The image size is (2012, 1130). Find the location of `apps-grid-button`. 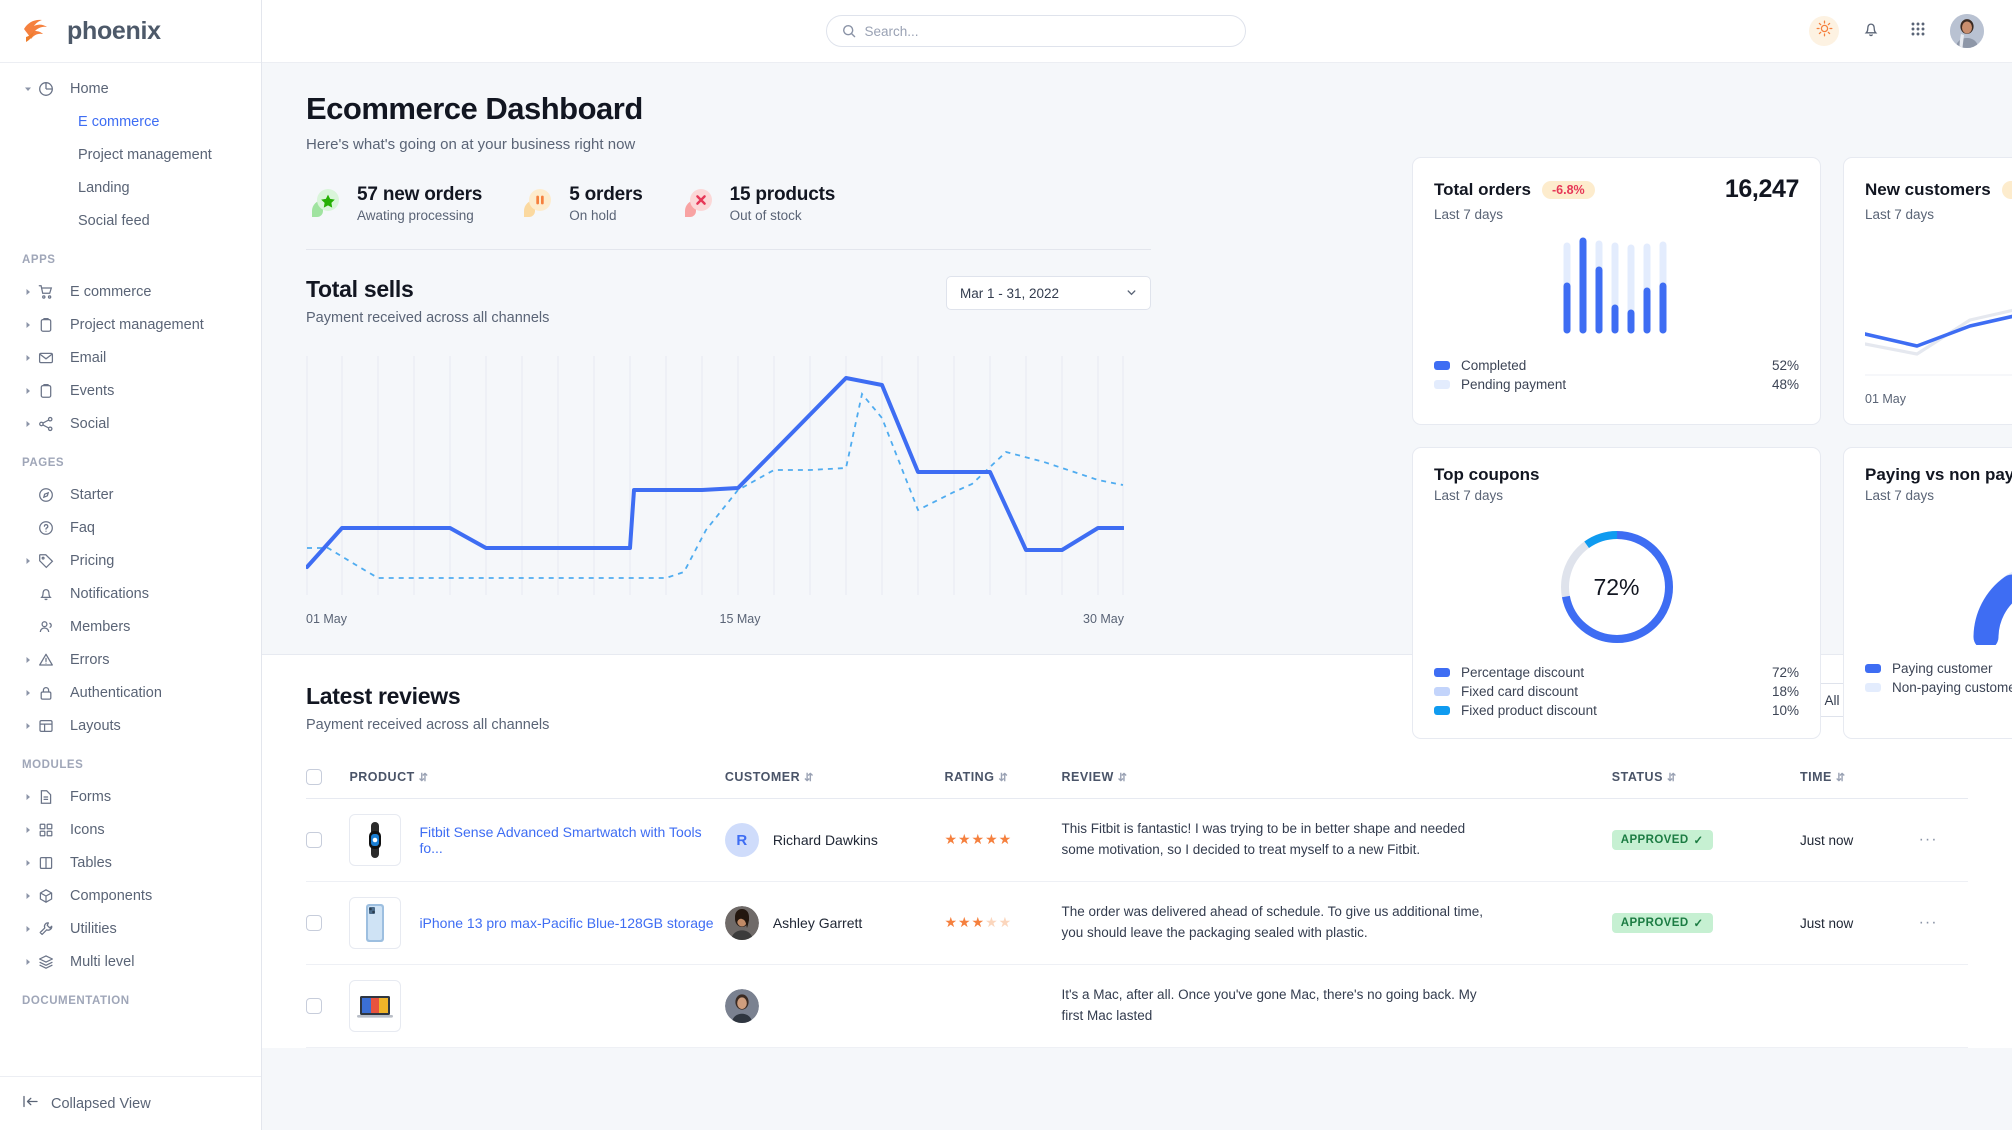

apps-grid-button is located at coordinates (1918, 31).